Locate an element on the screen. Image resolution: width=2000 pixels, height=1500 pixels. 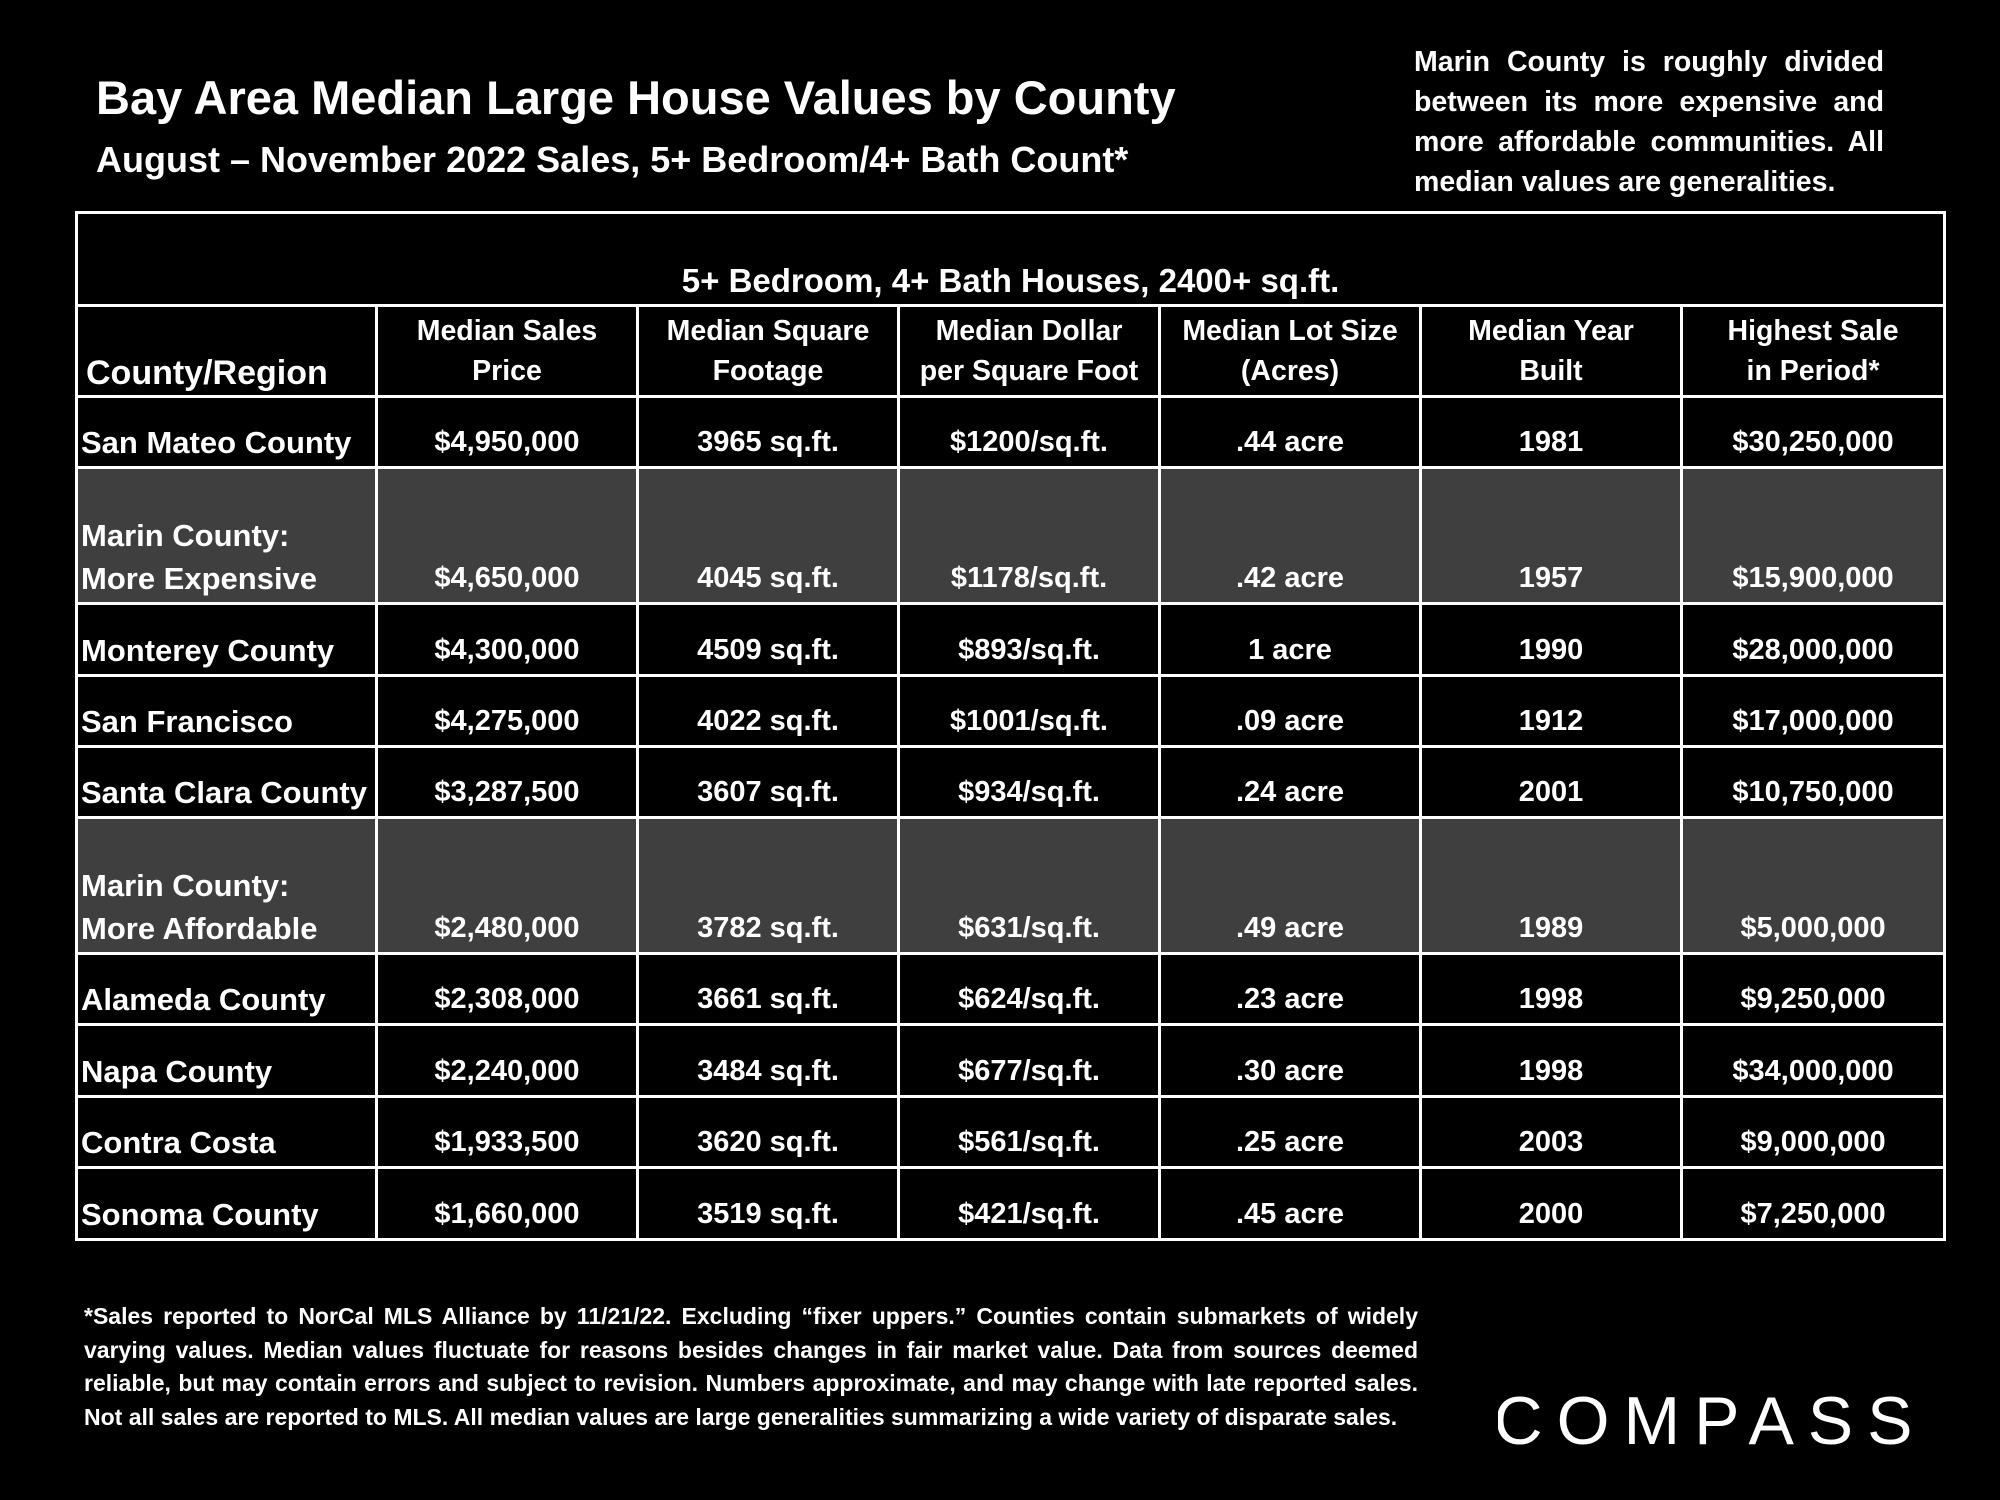
column-header-price: Median Sales Price is located at coordinates (507, 351).